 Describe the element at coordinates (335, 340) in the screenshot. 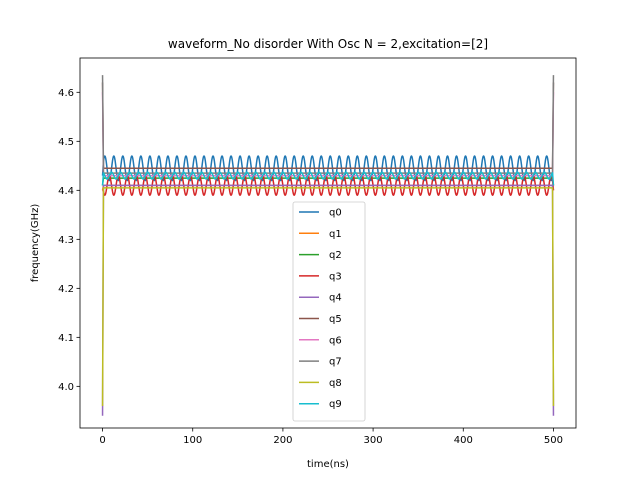

I see `legend-label-q6: q6` at that location.